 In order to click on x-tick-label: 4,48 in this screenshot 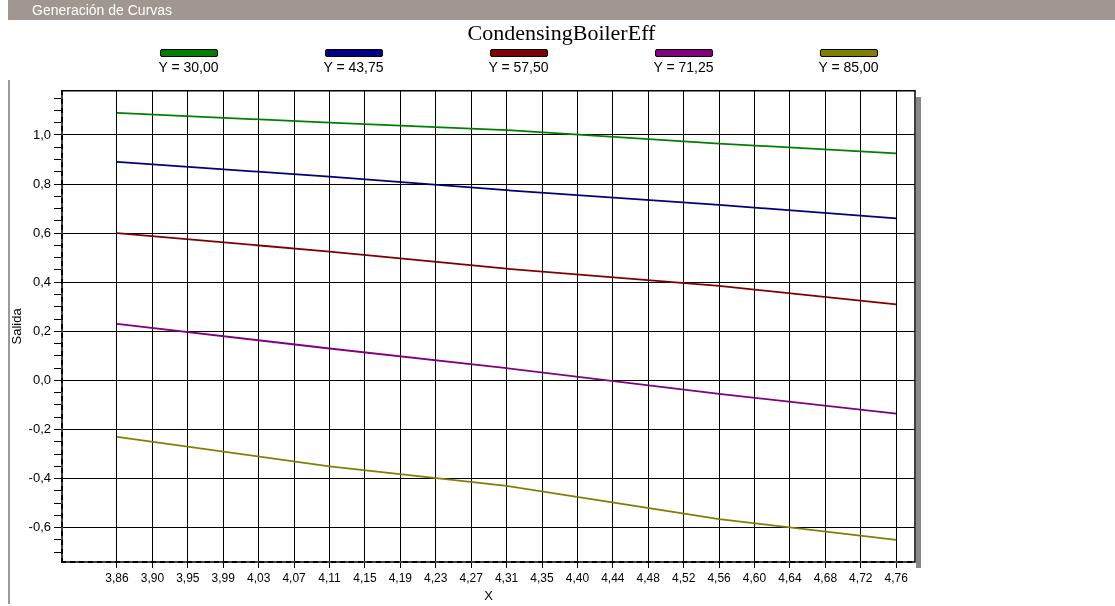, I will do `click(648, 577)`.